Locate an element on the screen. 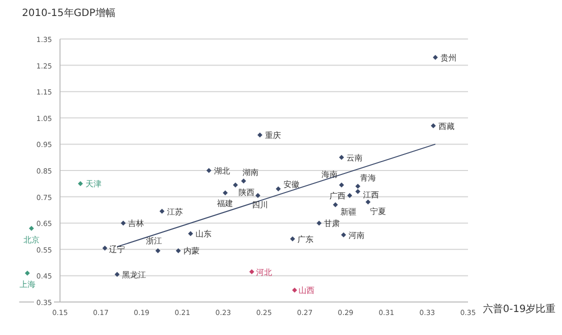  annotation: 上海 is located at coordinates (27, 285).